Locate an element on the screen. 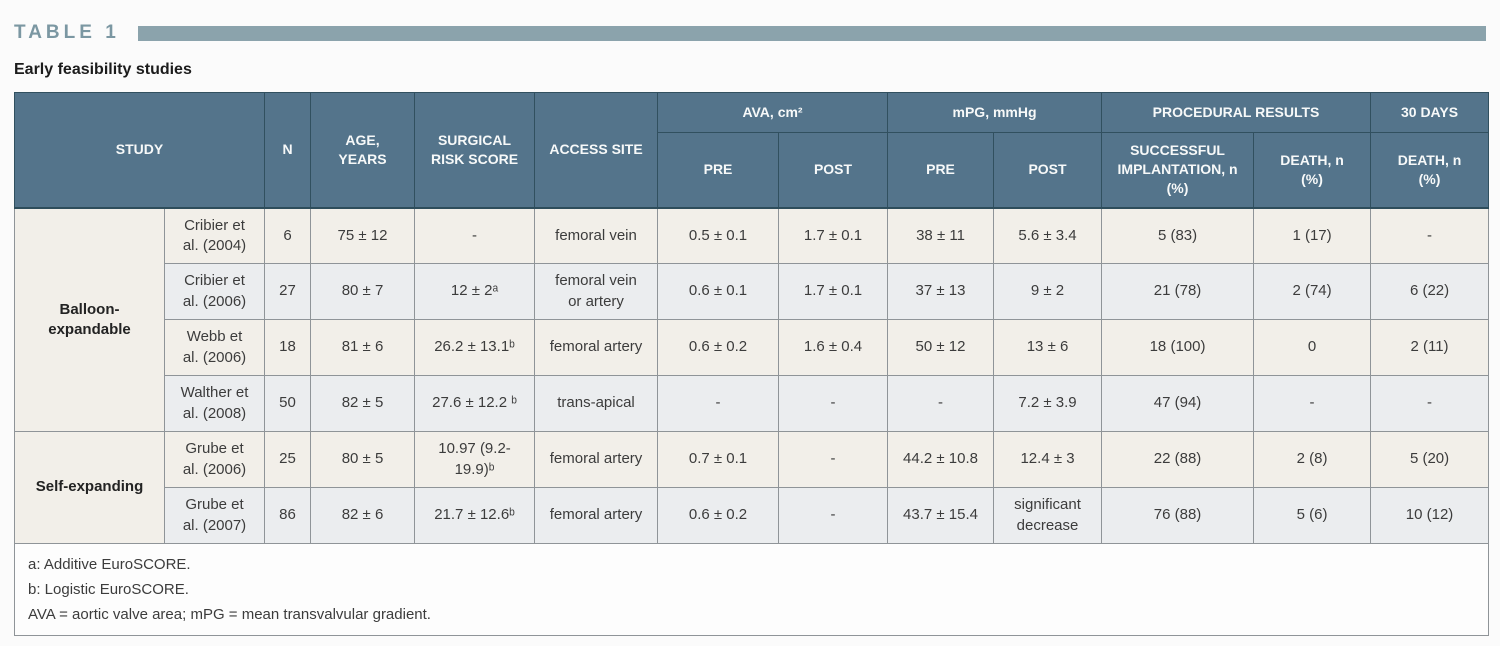  group-header-mpg: mPG, mmHg is located at coordinates (995, 112).